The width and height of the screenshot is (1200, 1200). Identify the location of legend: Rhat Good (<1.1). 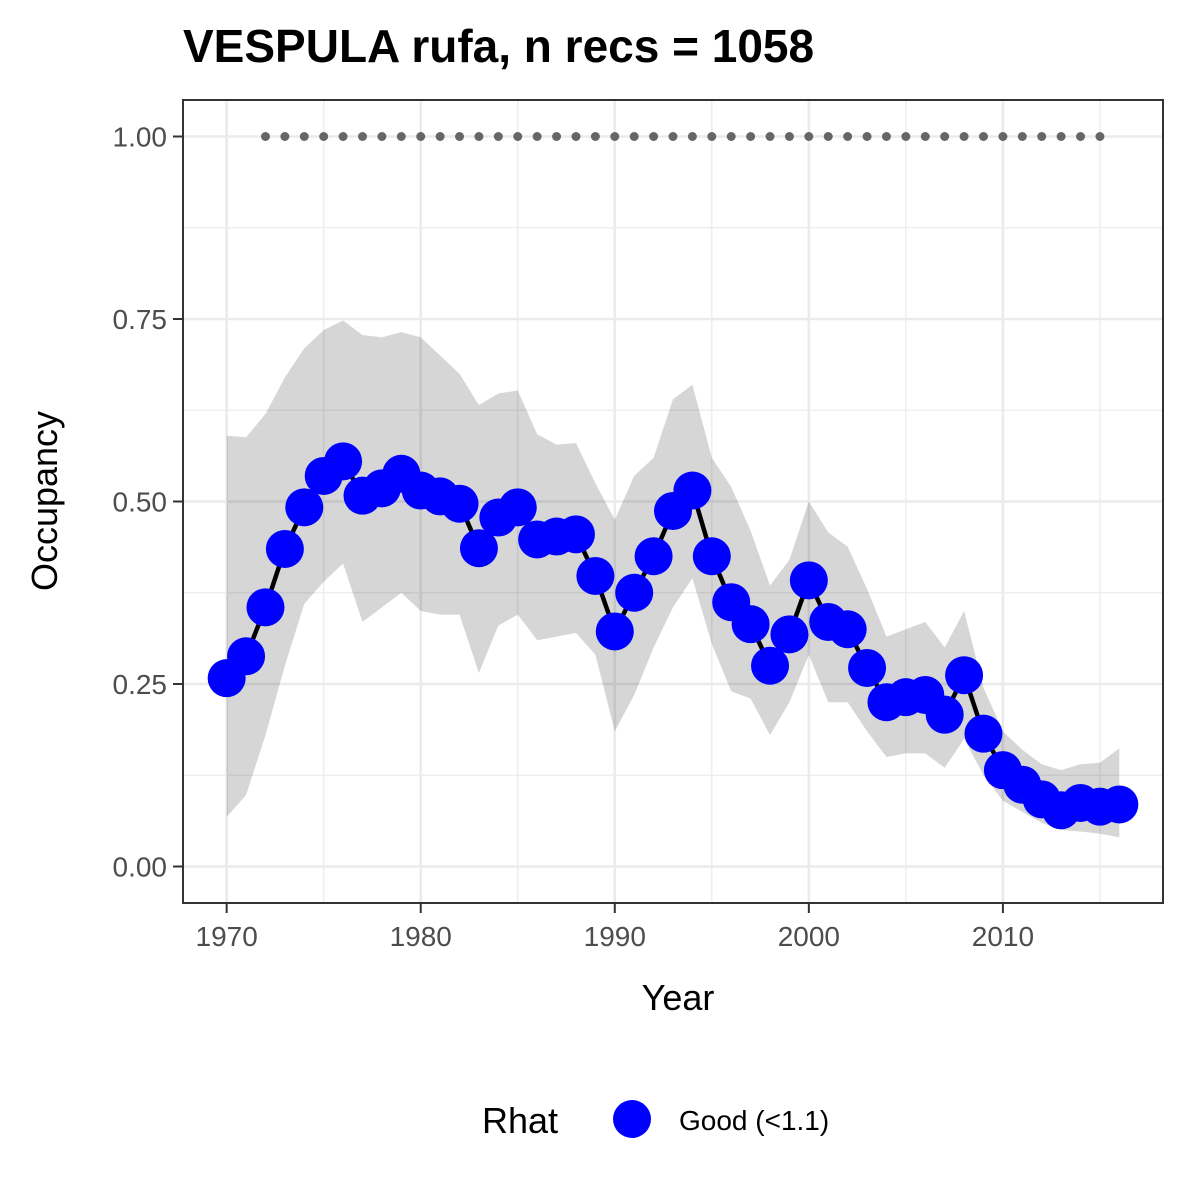
(655, 1120).